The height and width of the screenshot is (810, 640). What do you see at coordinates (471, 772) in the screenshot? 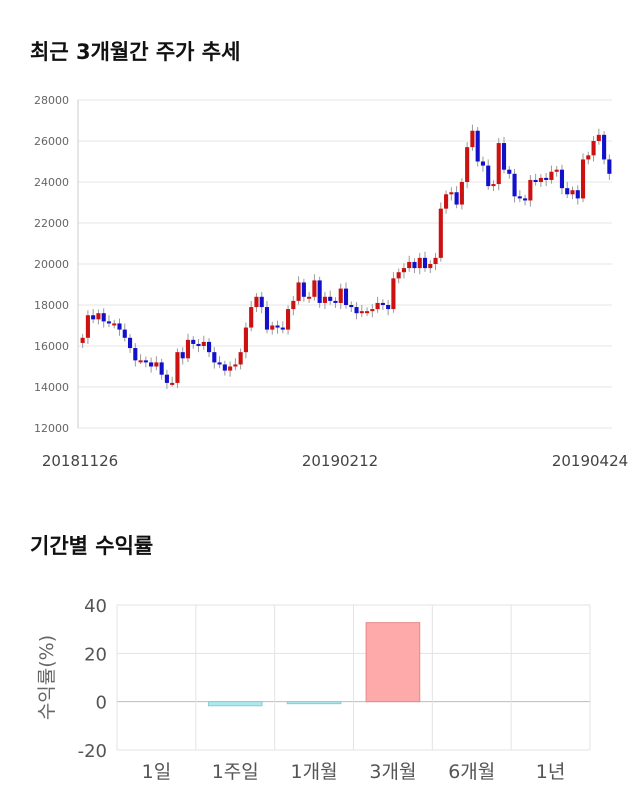
I see `x-tick-label: 6개월` at bounding box center [471, 772].